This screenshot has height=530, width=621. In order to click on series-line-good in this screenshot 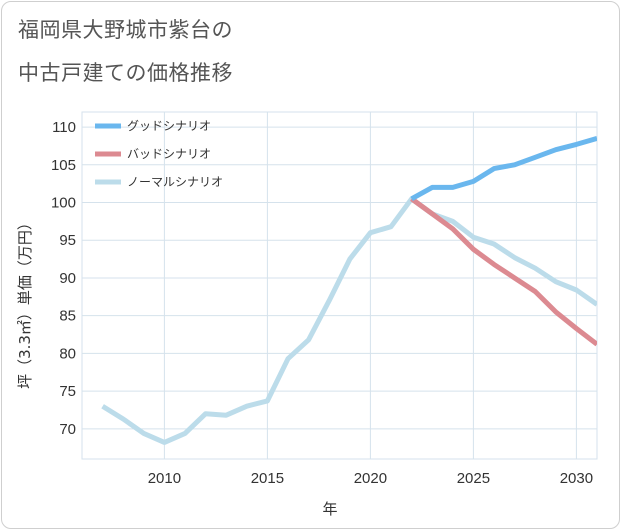, I will do `click(503, 168)`.